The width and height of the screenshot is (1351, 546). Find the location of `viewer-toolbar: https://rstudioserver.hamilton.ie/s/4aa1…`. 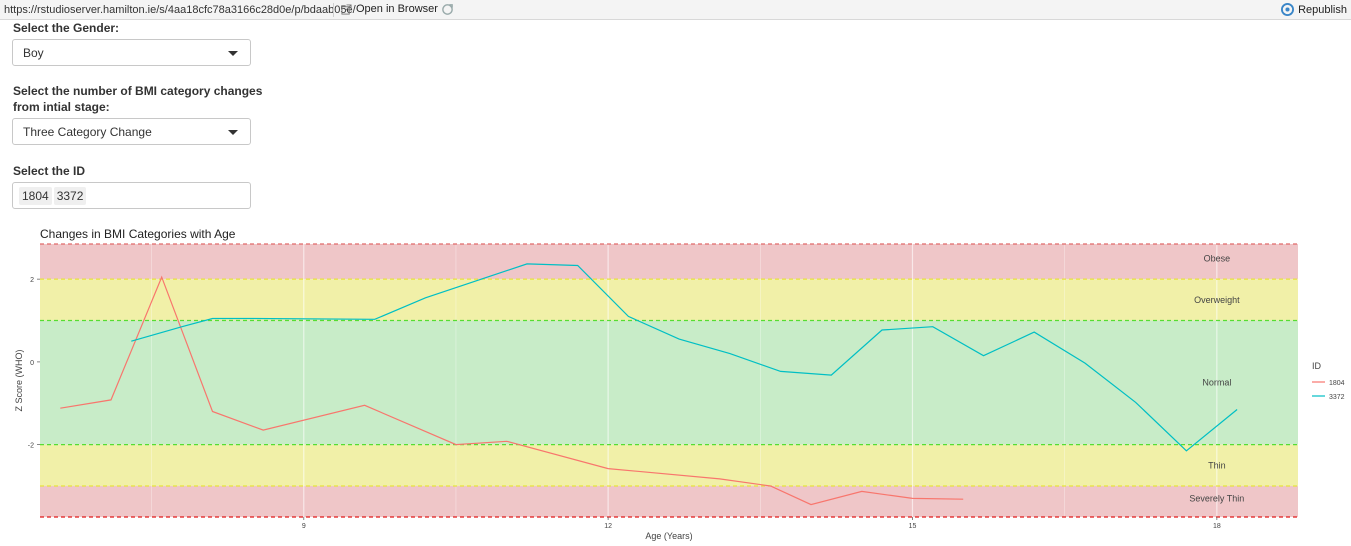

viewer-toolbar: https://rstudioserver.hamilton.ie/s/4aa1… is located at coordinates (675, 10).